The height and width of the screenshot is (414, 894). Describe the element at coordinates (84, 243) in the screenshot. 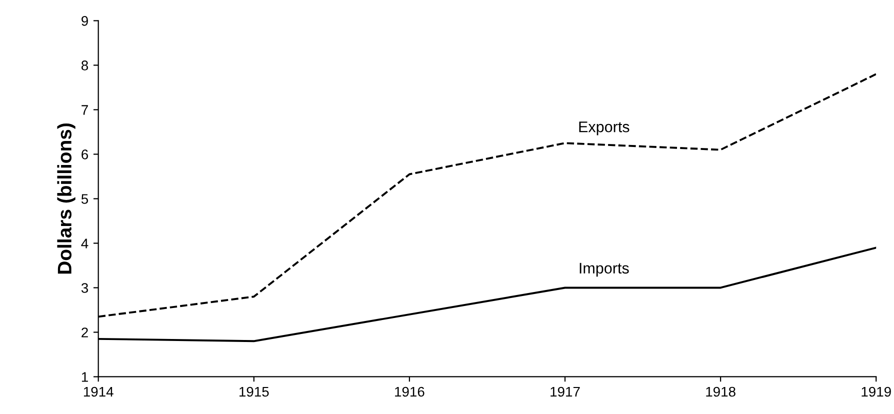

I see `y-tick-label: 4` at that location.